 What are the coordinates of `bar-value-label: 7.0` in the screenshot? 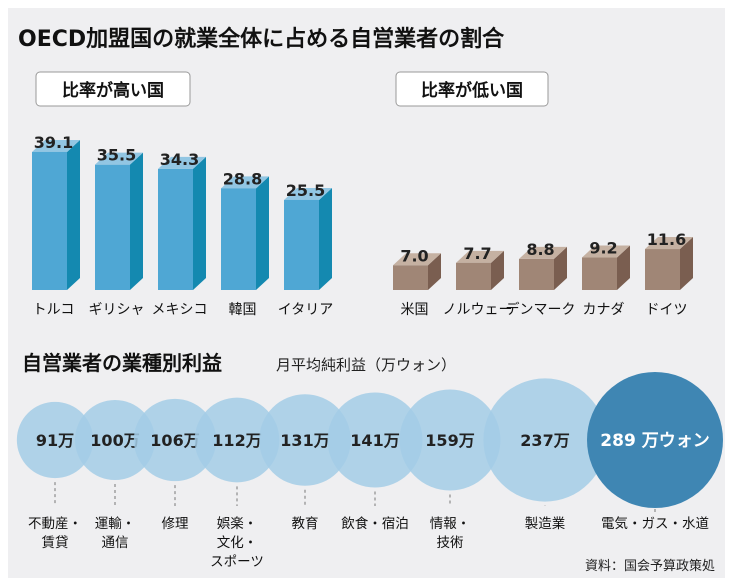 It's located at (414, 255).